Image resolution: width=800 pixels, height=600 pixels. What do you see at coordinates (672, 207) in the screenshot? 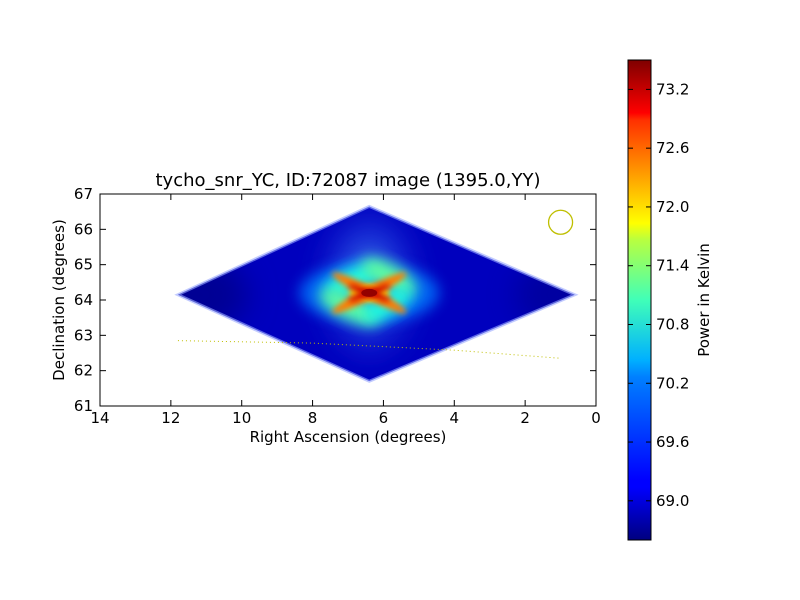
I see `colorbar-tick-label: 72.0` at bounding box center [672, 207].